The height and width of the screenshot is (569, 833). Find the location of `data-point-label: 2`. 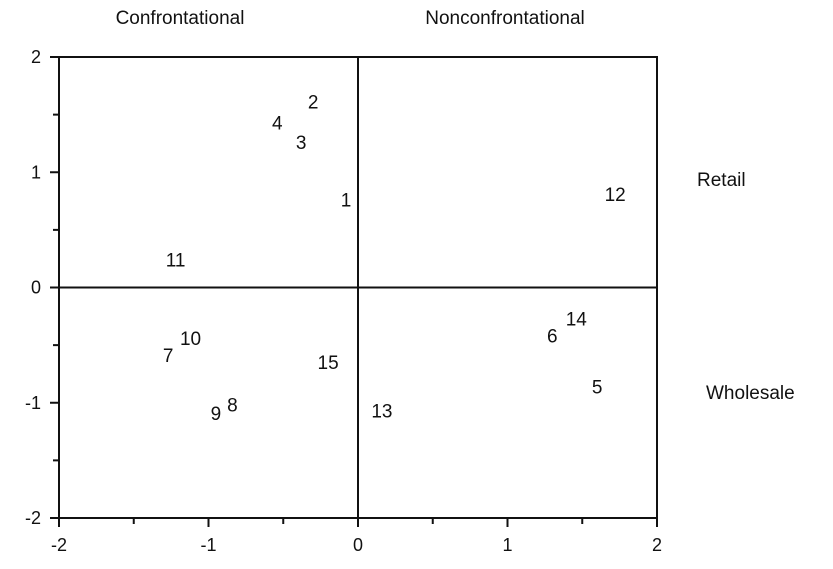

data-point-label: 2 is located at coordinates (313, 103).